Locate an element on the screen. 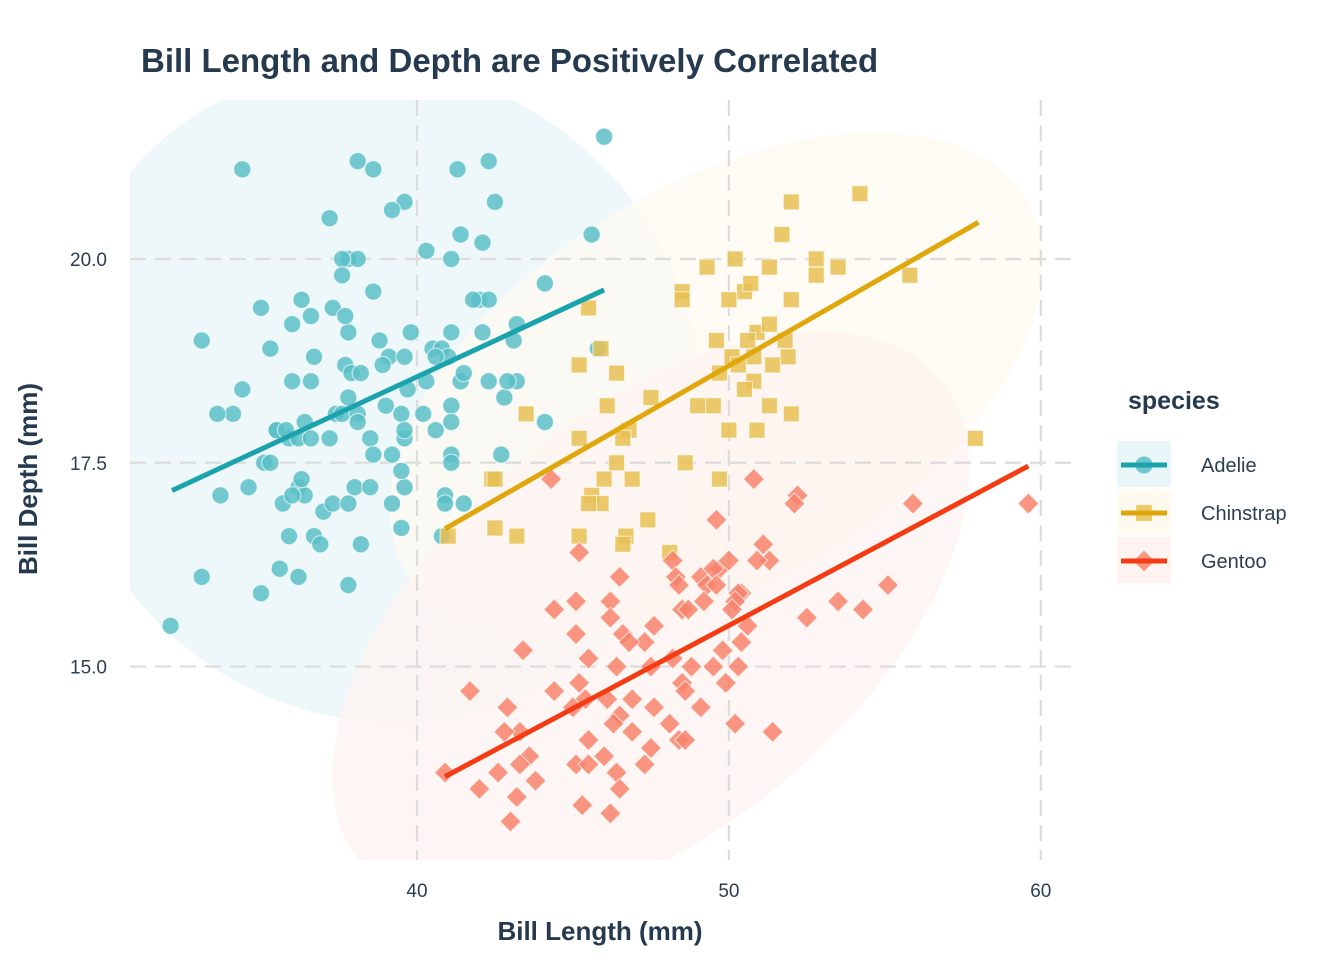  y-tick-label: 17.5 is located at coordinates (88, 464).